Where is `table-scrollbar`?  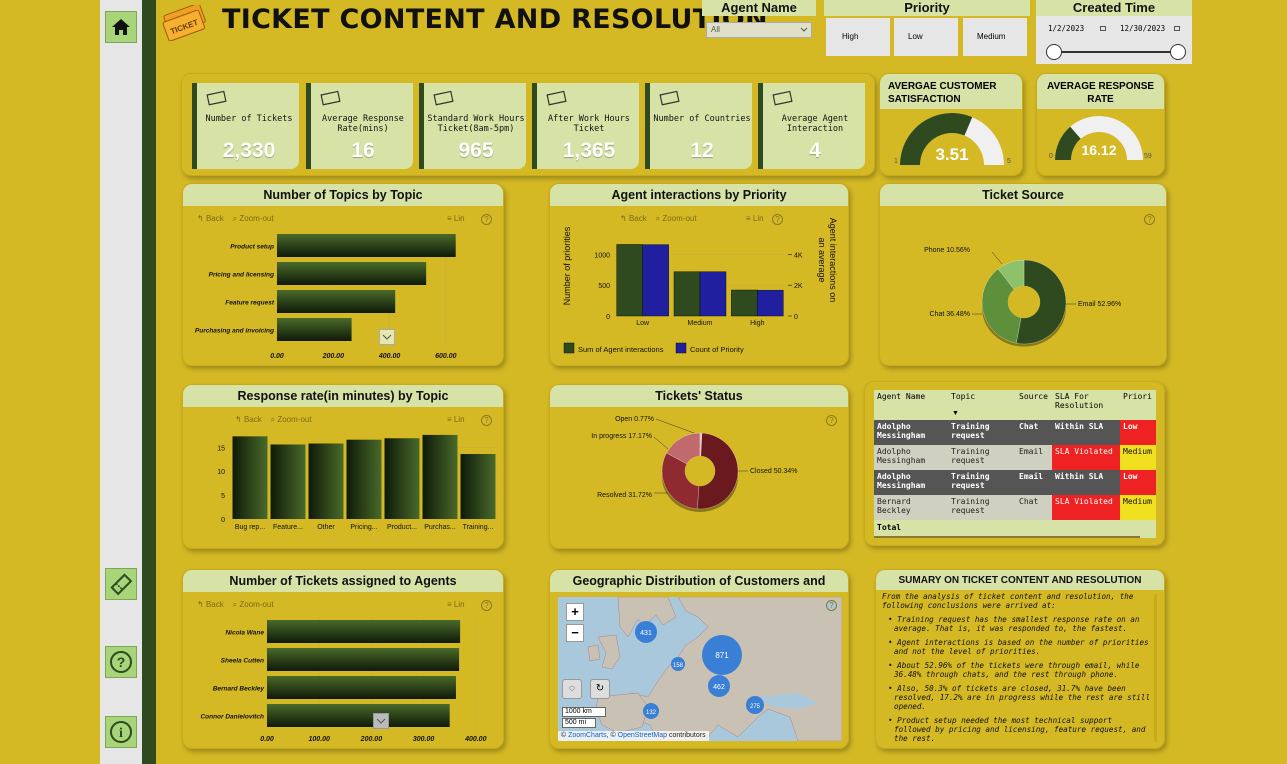 table-scrollbar is located at coordinates (1007, 537).